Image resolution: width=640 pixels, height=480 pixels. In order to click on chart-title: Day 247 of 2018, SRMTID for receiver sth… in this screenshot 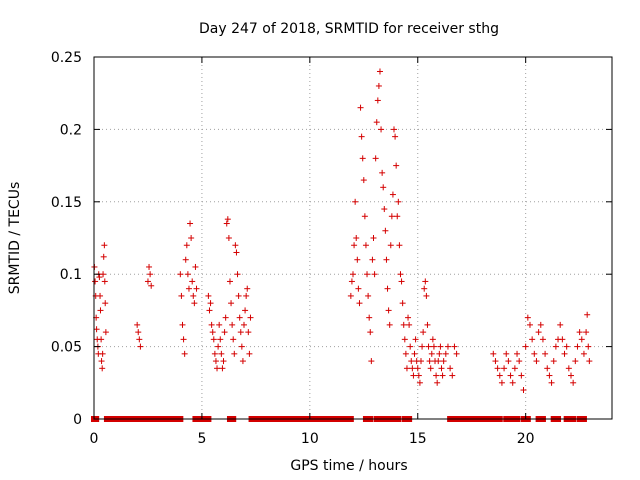, I will do `click(349, 29)`.